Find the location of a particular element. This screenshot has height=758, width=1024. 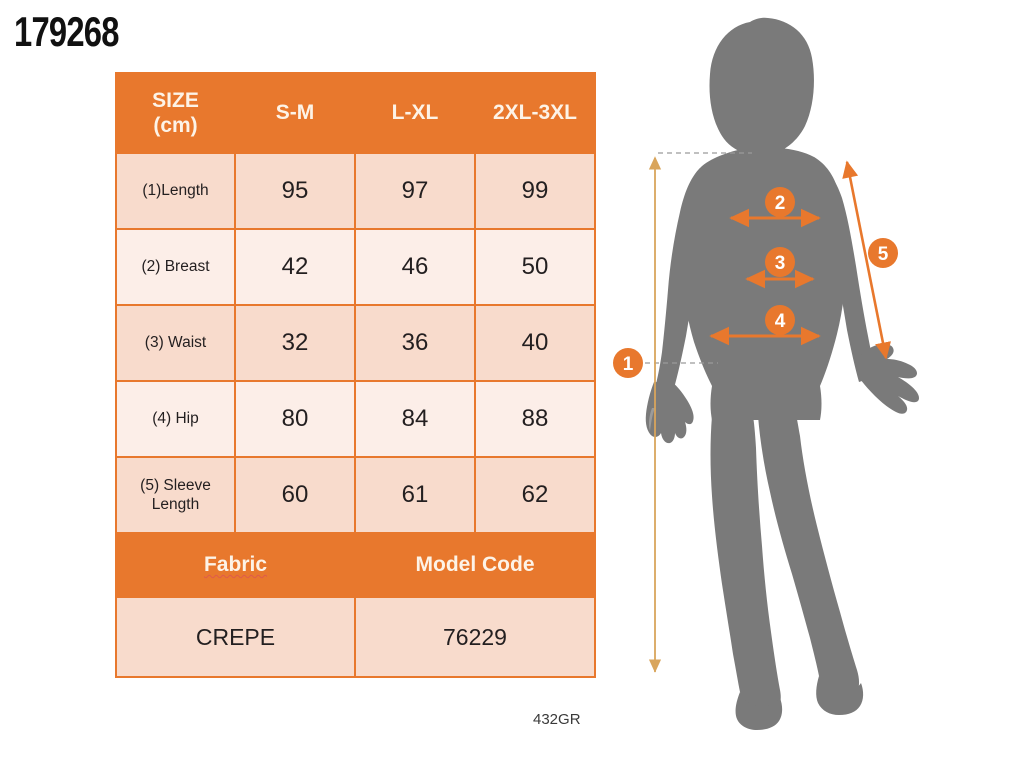

measure-badge-2: 2 is located at coordinates (780, 202).